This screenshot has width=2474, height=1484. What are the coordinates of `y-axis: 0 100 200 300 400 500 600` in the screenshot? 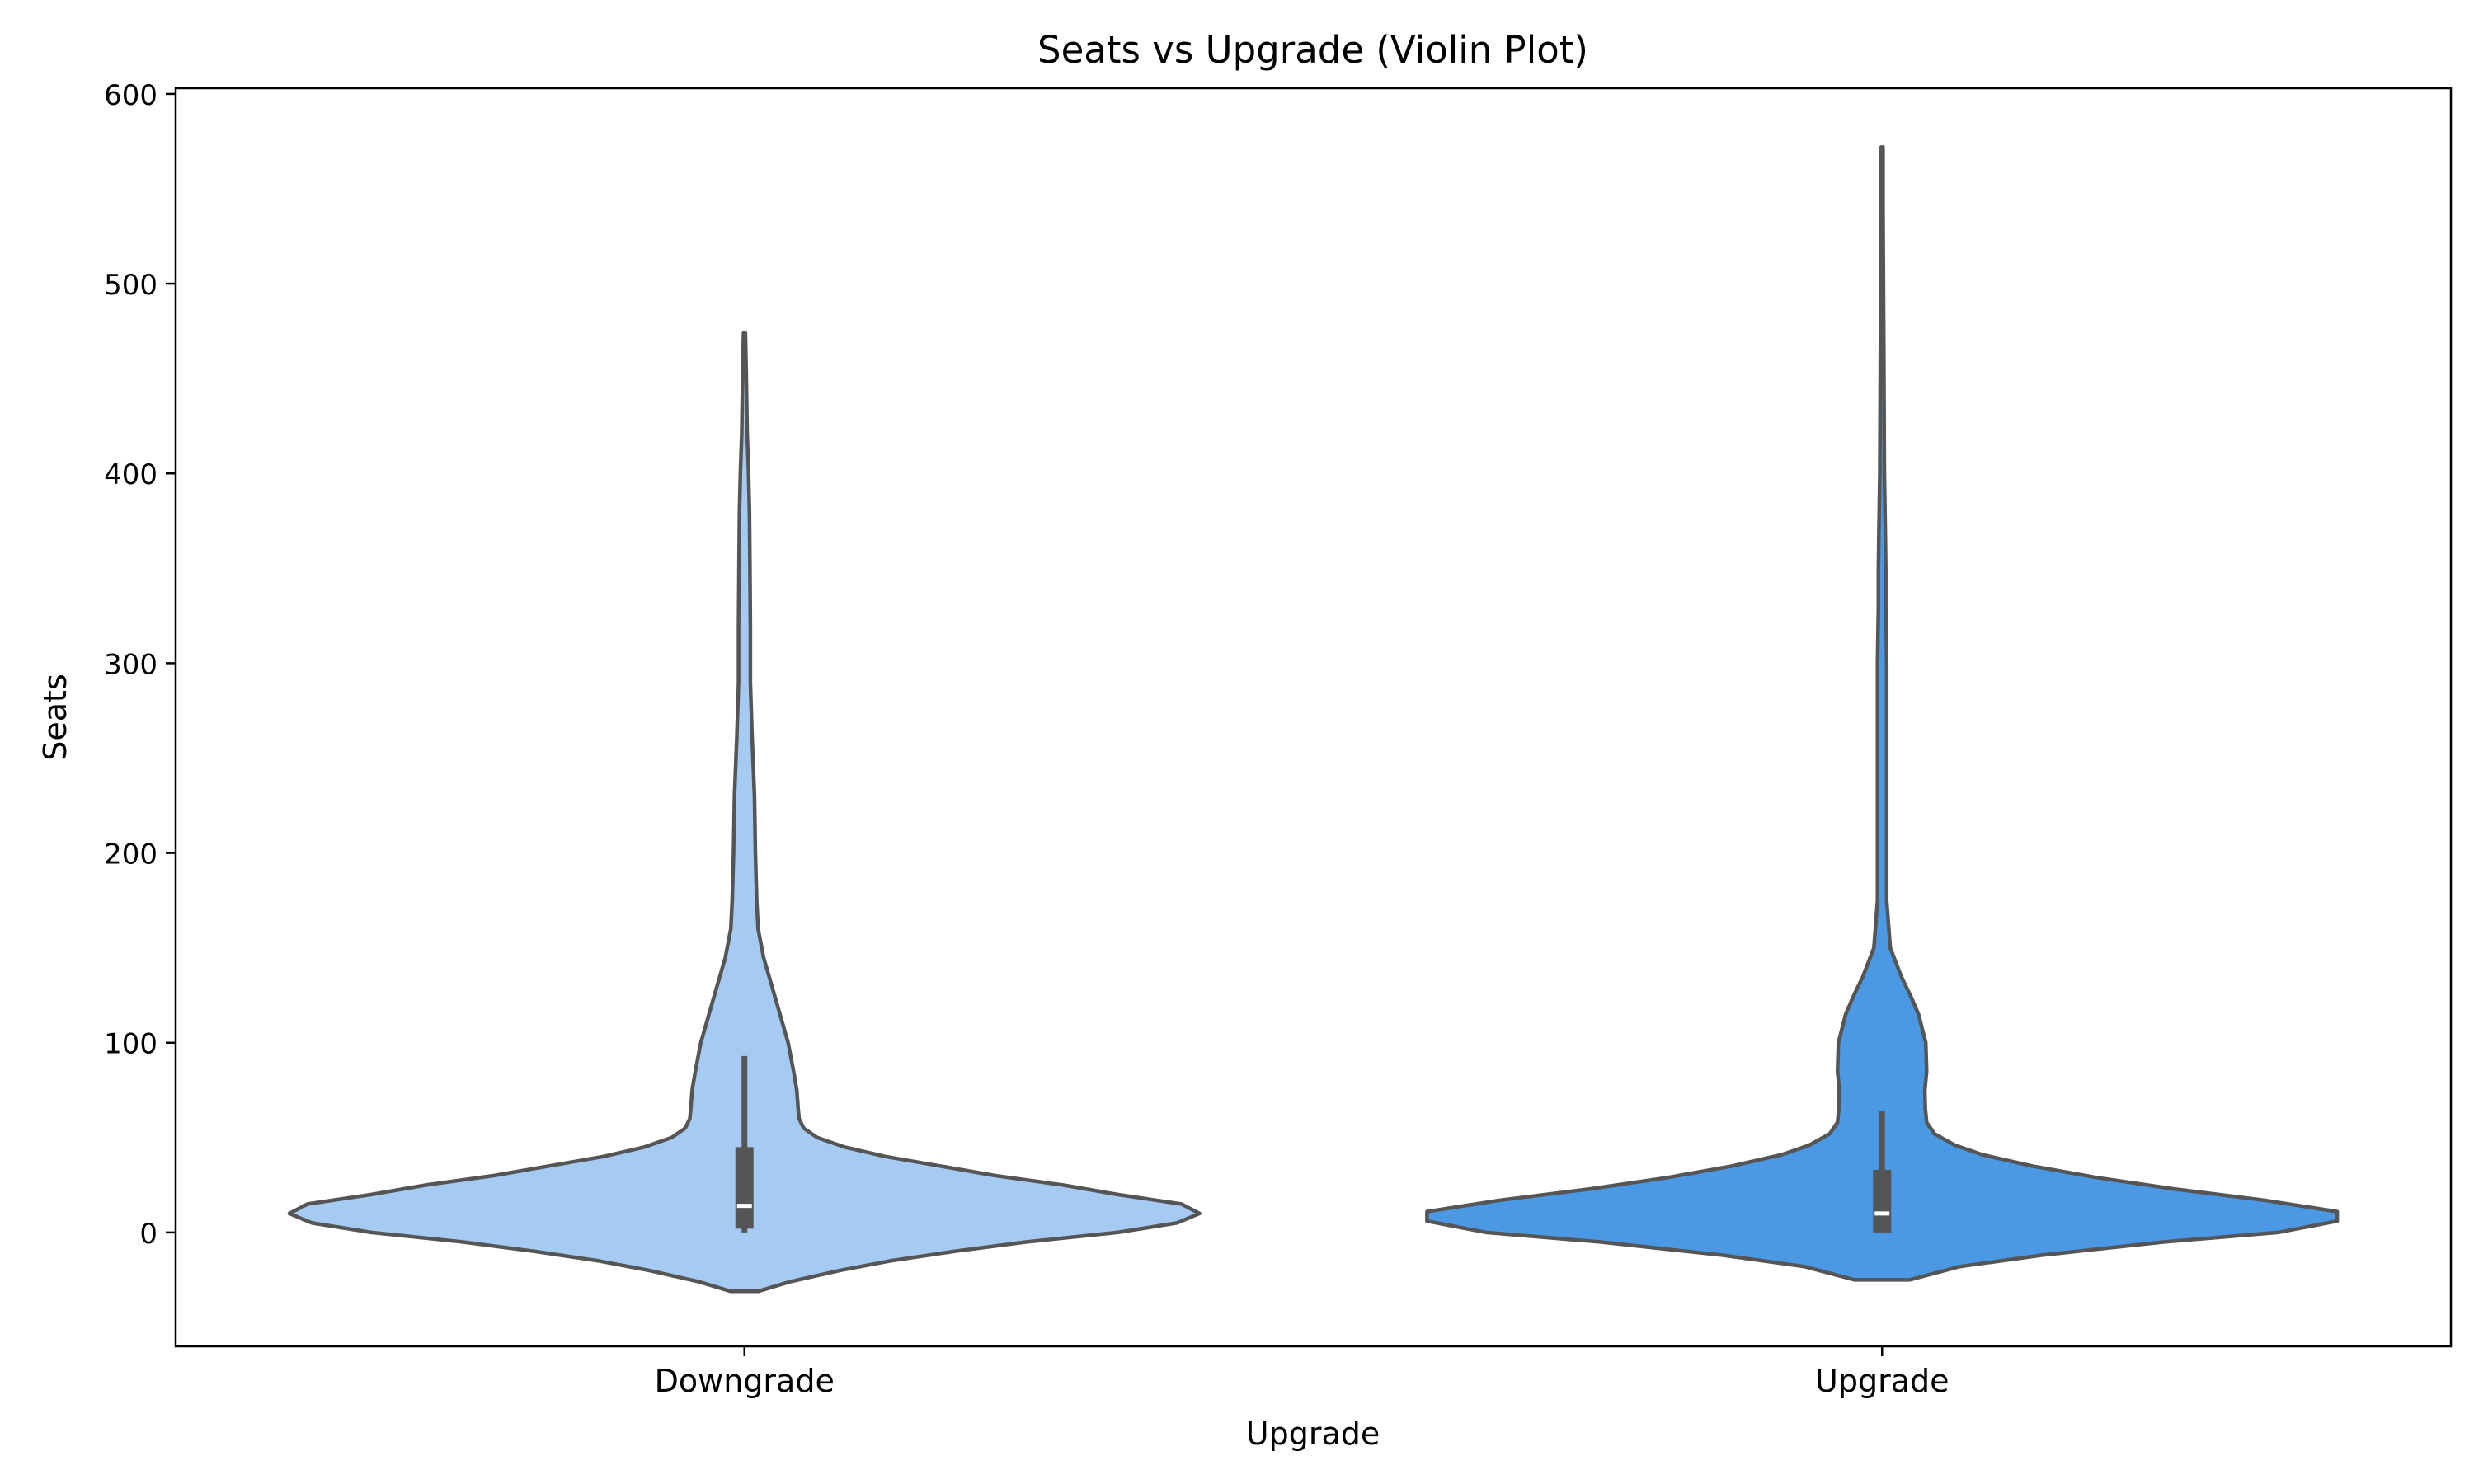 It's located at (140, 665).